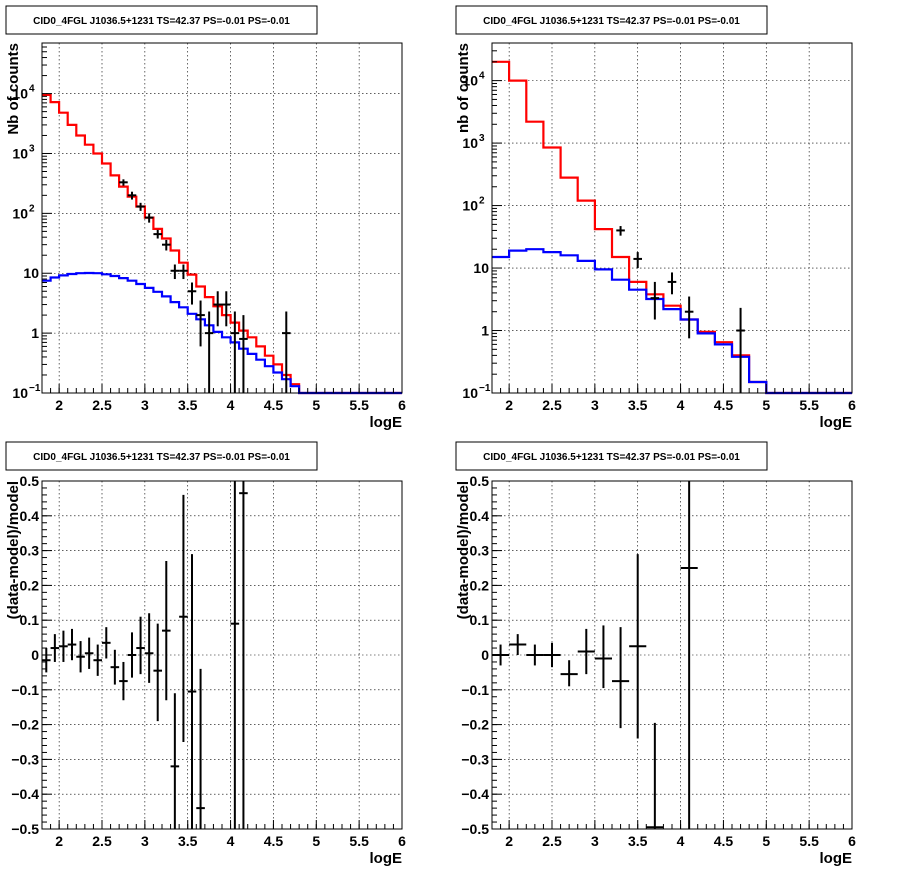 Image resolution: width=898 pixels, height=875 pixels. Describe the element at coordinates (480, 620) in the screenshot. I see `y-tick-label: 0.1` at that location.